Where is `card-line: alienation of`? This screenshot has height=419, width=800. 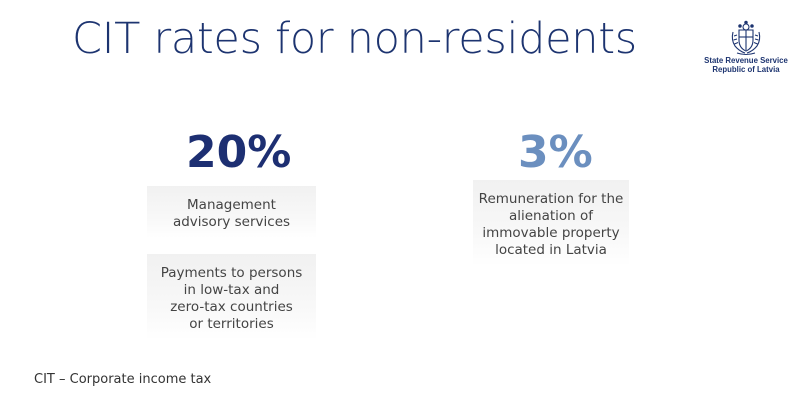 card-line: alienation of is located at coordinates (551, 216).